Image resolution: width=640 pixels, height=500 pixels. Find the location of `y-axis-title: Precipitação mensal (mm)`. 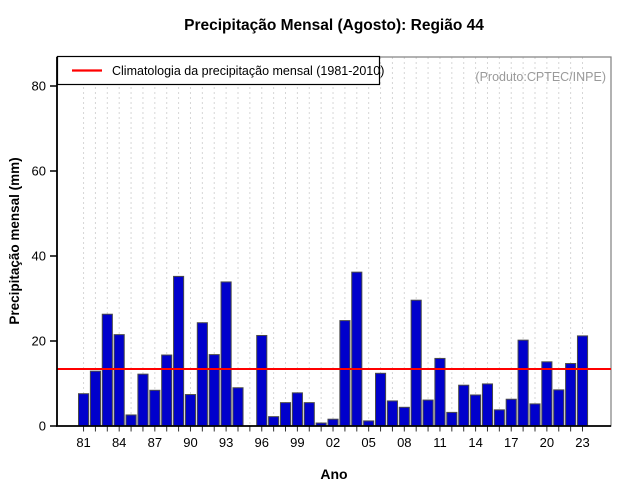

y-axis-title: Precipitação mensal (mm) is located at coordinates (14, 240).